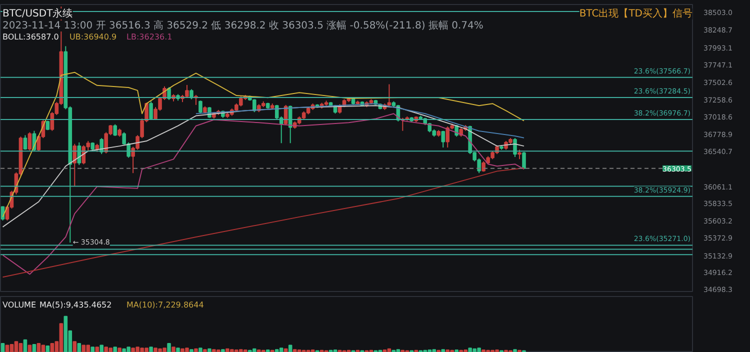 The image size is (750, 352). What do you see at coordinates (165, 305) in the screenshot?
I see `text: MA(10):7,229.8644` at bounding box center [165, 305].